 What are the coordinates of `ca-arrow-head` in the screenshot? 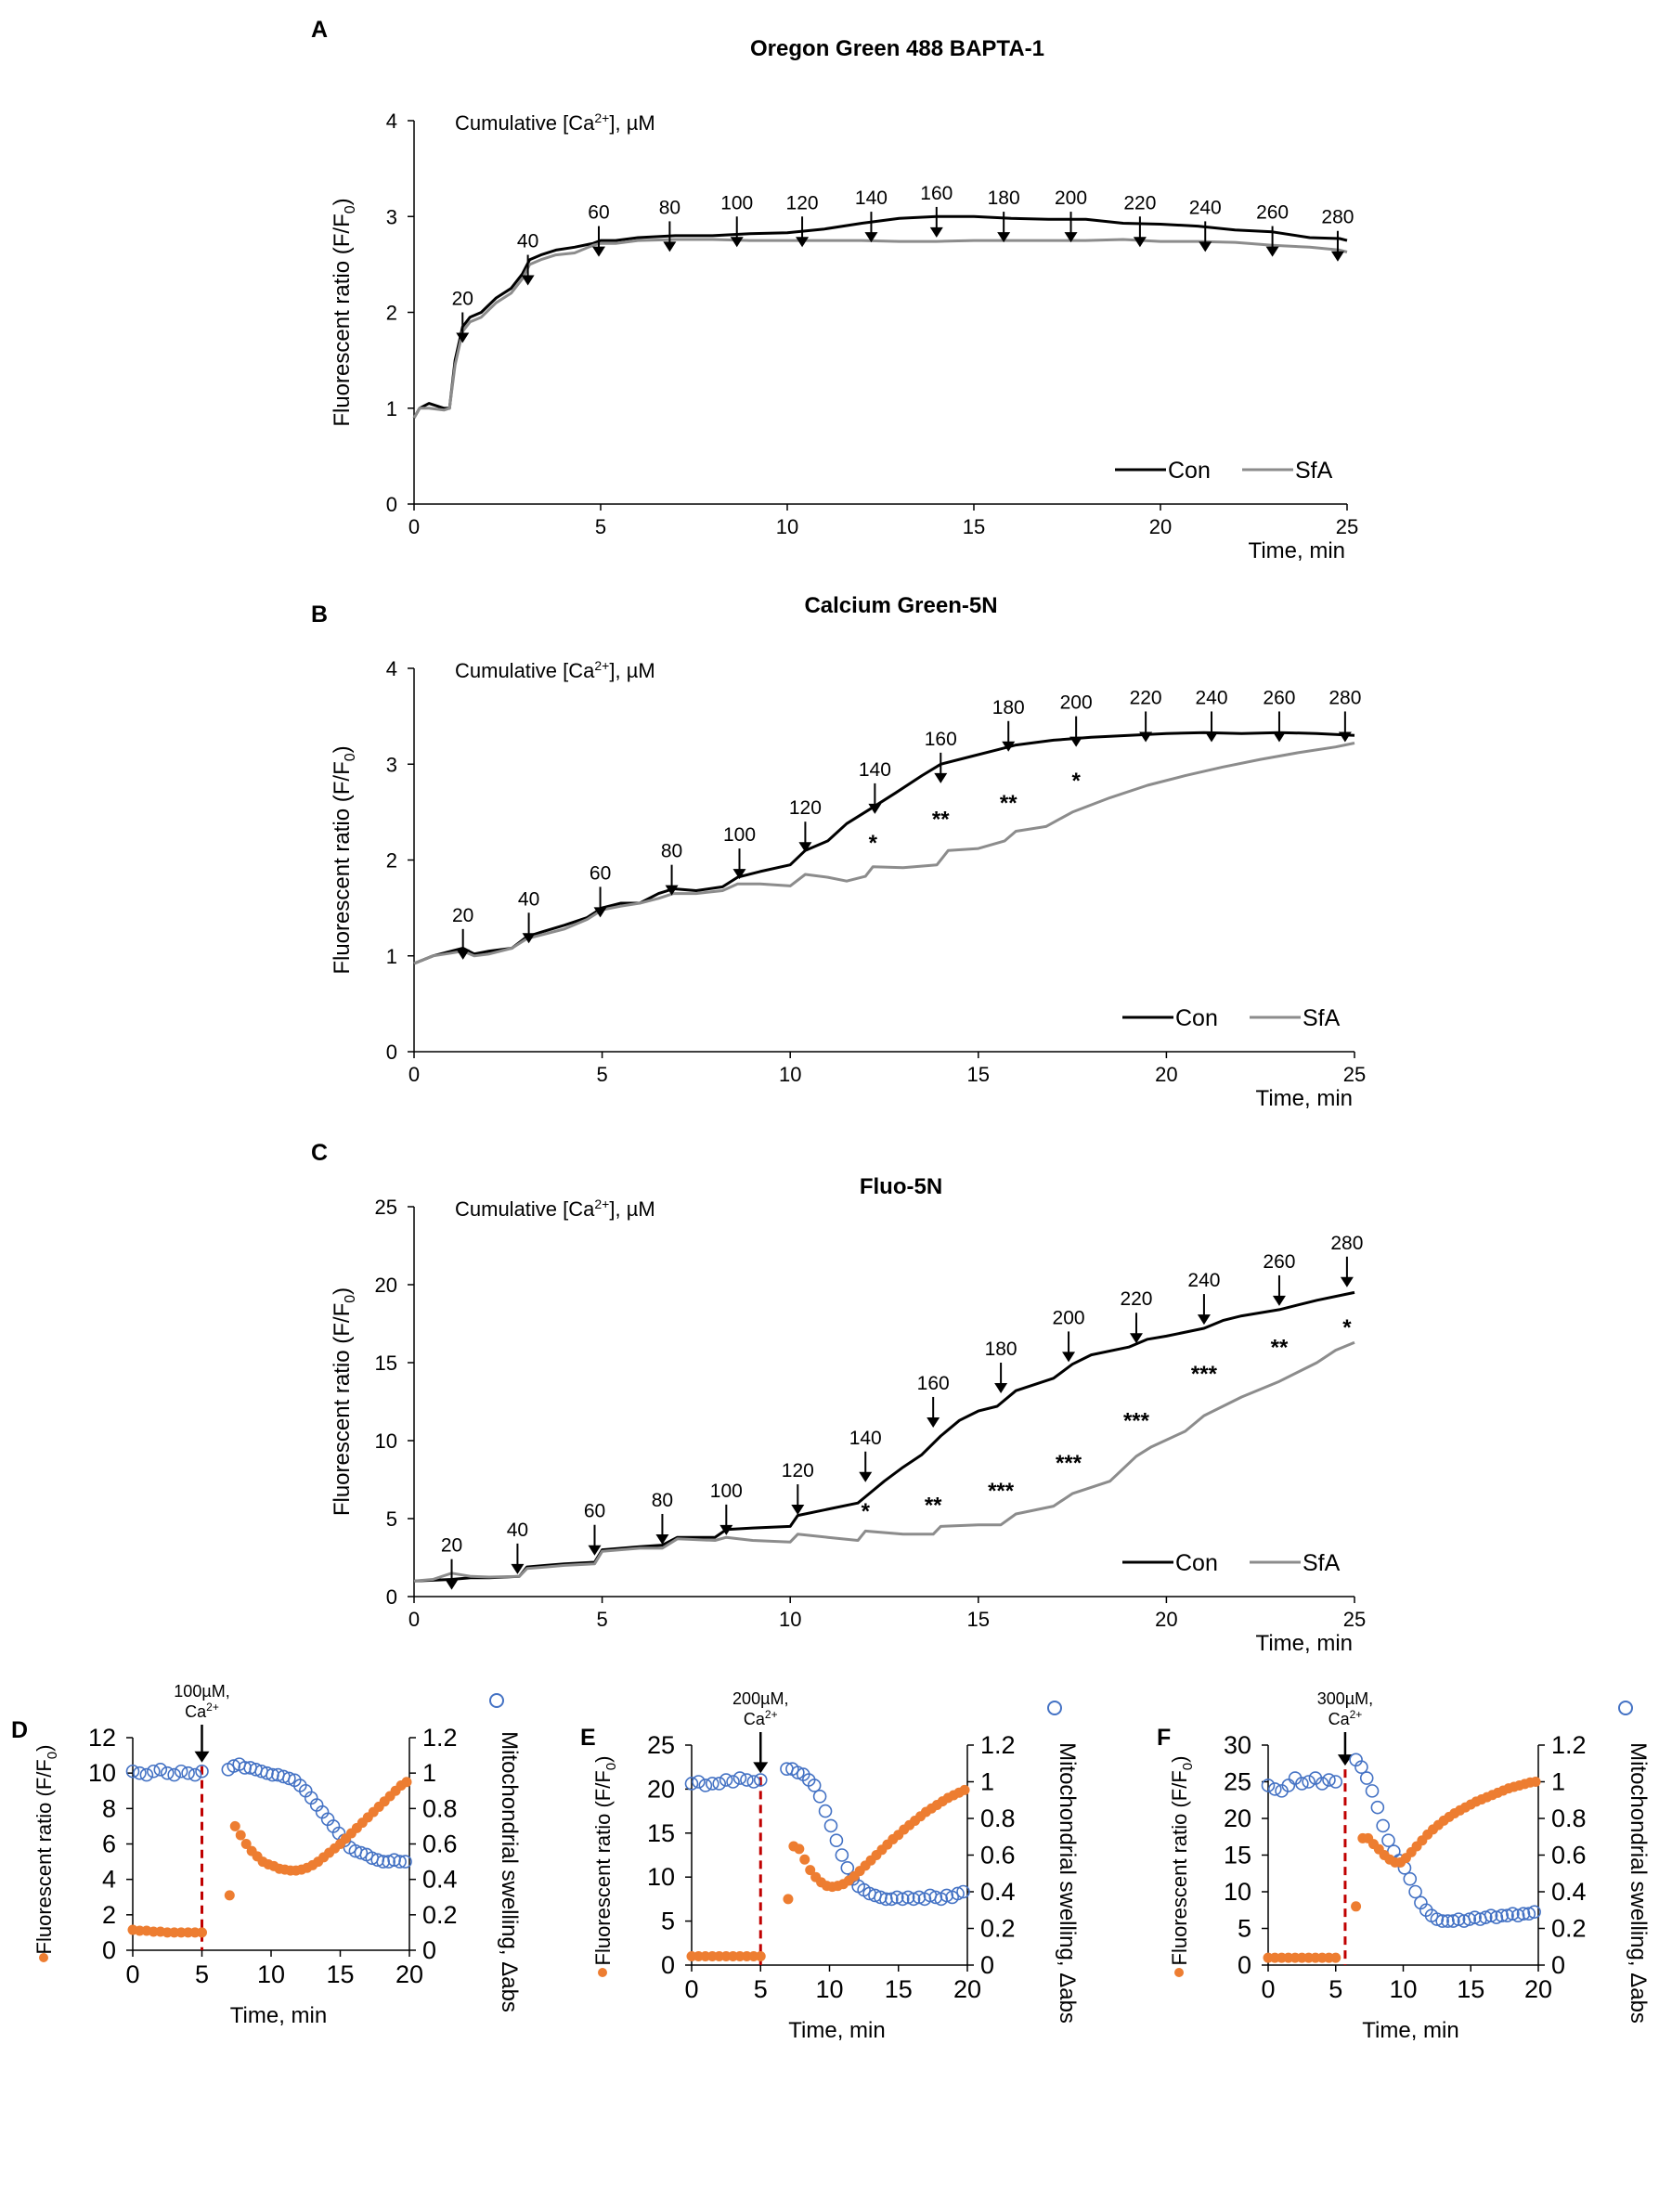 It's located at (202, 1757).